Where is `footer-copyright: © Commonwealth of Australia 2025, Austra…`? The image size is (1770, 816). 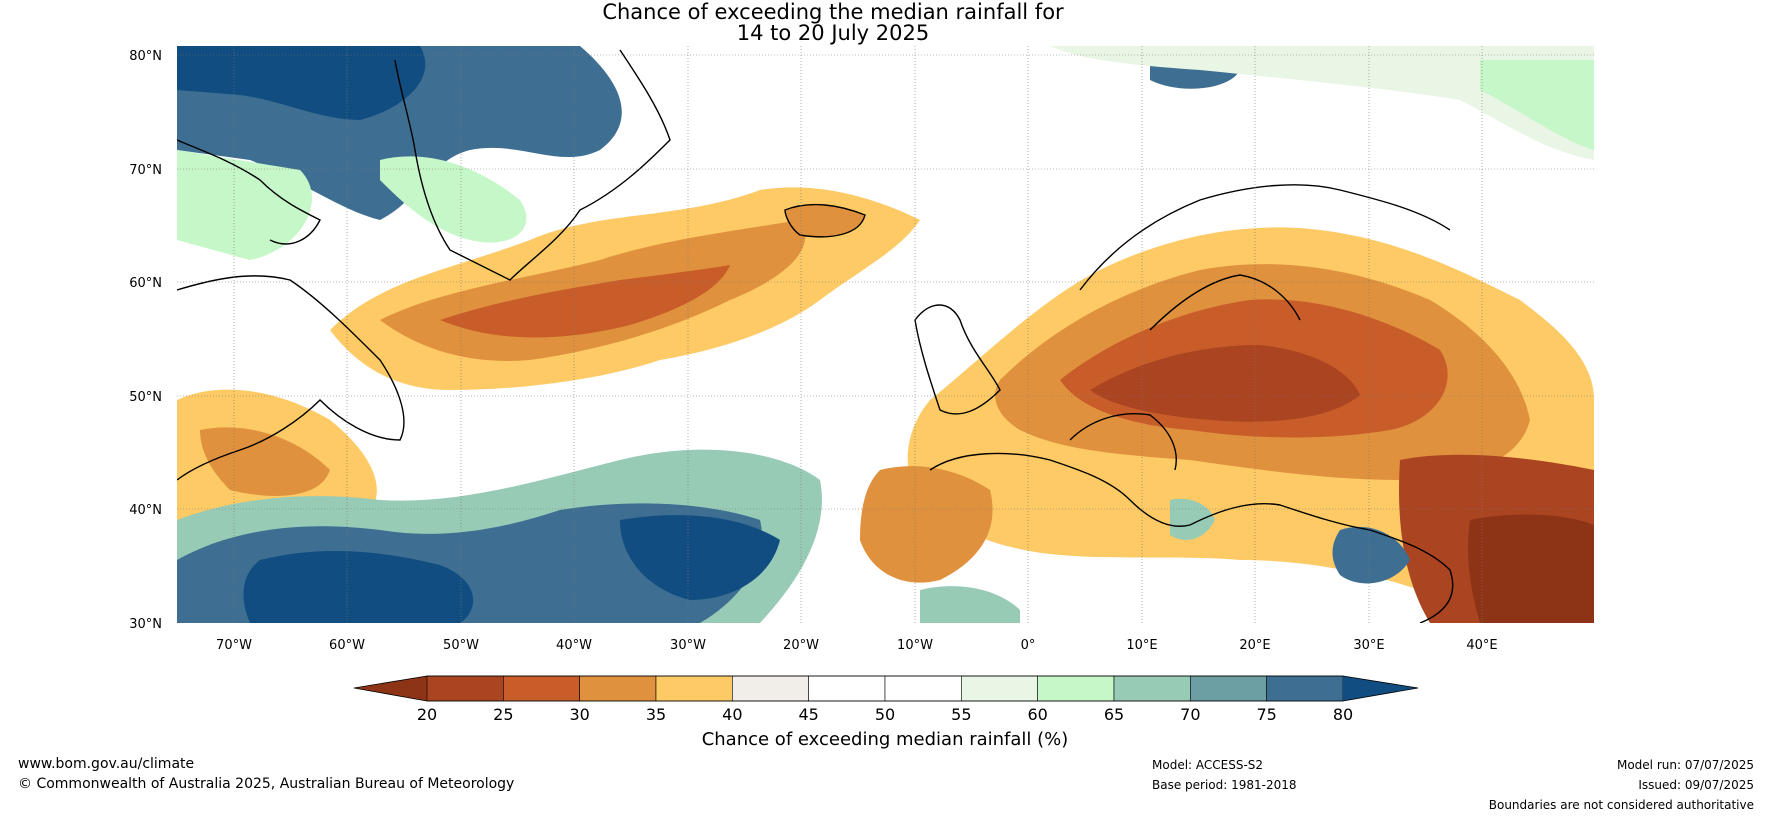
footer-copyright: © Commonwealth of Australia 2025, Austra… is located at coordinates (266, 784).